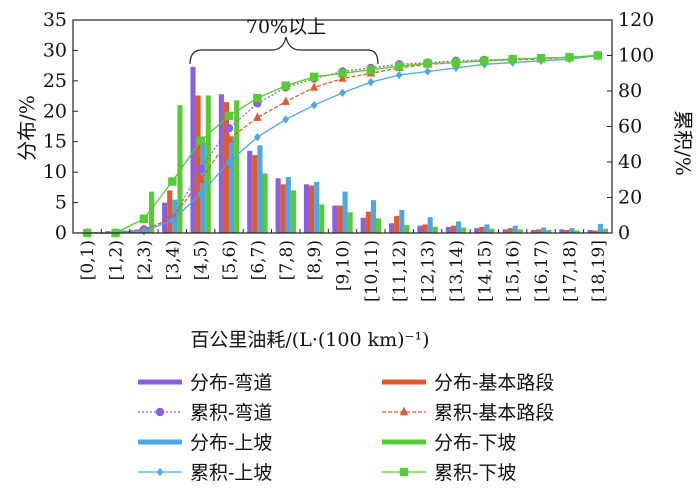 This screenshot has height=492, width=700. What do you see at coordinates (514, 271) in the screenshot?
I see `x-tick-label: [15,16)` at bounding box center [514, 271].